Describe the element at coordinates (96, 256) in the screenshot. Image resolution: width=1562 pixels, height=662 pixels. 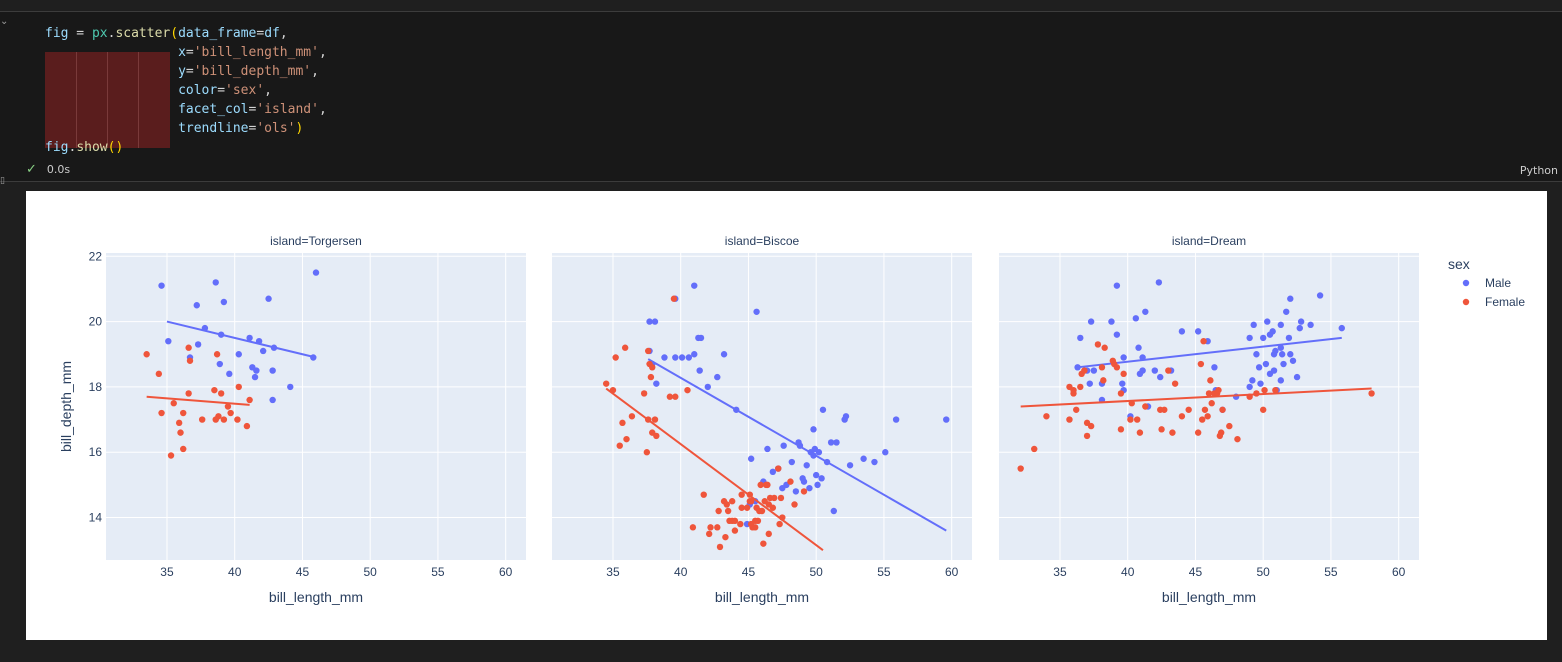
I see `y-tick-label: 22` at that location.